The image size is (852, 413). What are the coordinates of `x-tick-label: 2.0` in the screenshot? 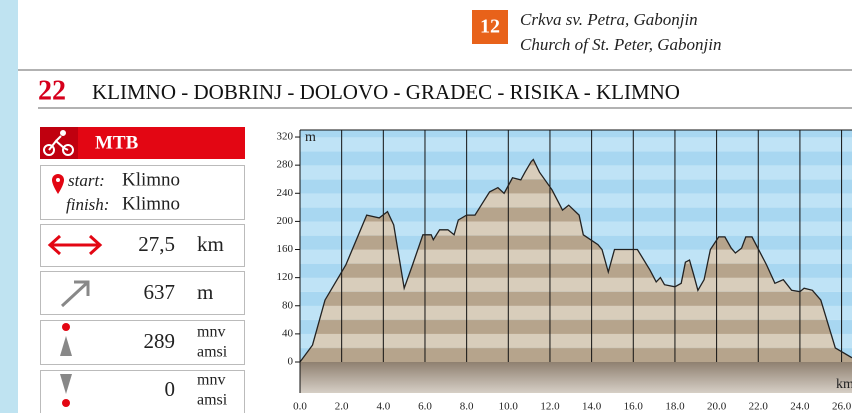 It's located at (342, 407).